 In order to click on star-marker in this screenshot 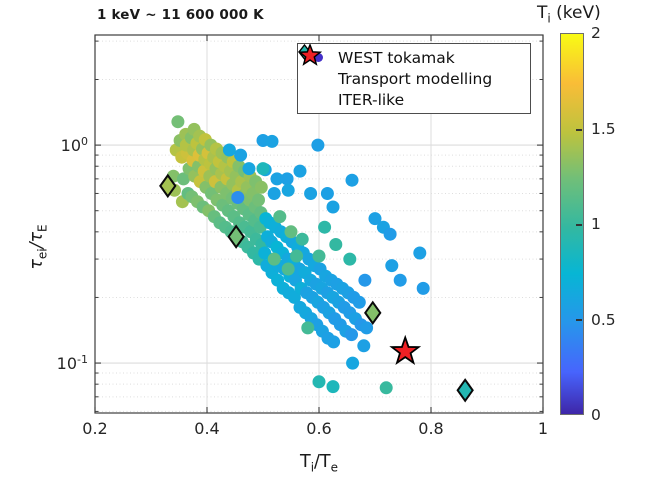, I will do `click(405, 350)`.